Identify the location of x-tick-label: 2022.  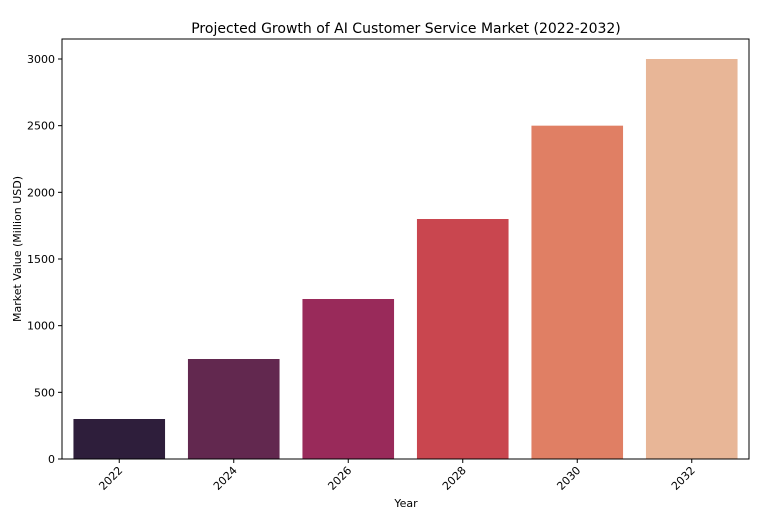
(110, 478).